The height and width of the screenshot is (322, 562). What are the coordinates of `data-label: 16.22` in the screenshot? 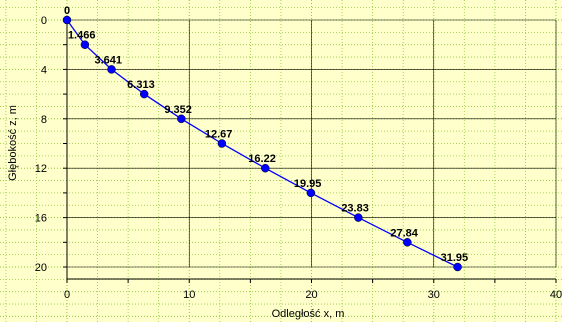 It's located at (262, 159).